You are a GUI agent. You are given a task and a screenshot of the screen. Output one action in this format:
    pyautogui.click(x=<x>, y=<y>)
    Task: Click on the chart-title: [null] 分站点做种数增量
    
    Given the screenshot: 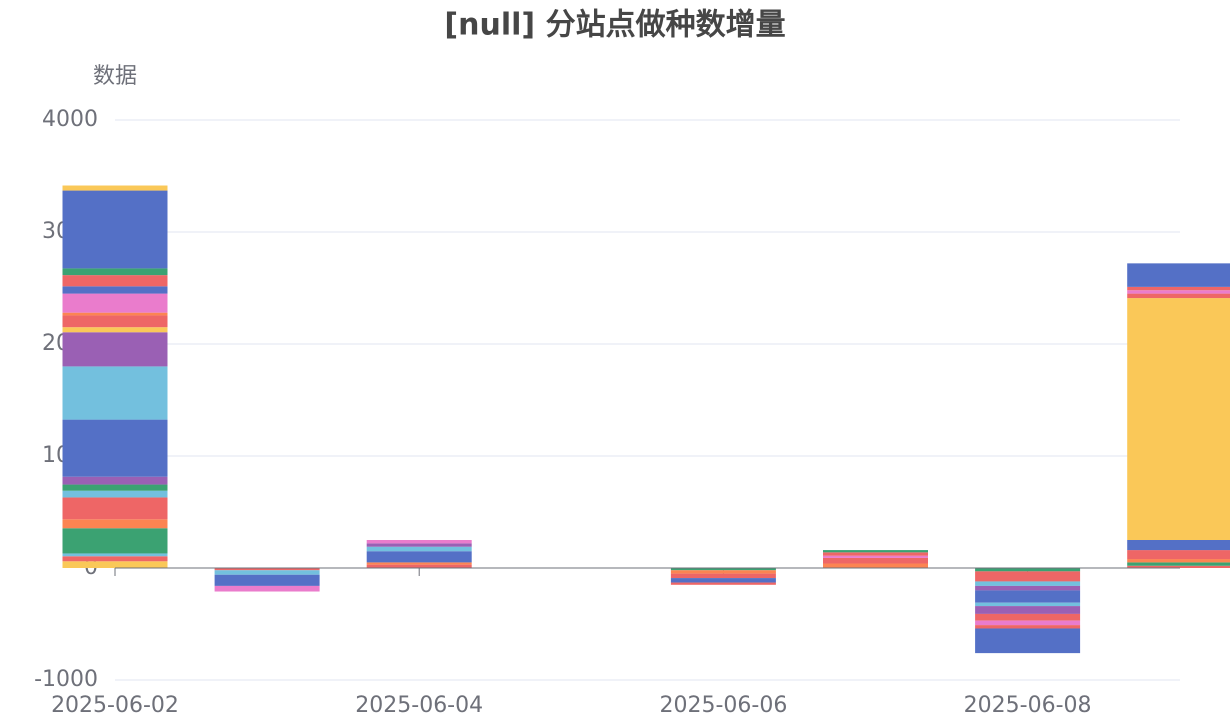 What is the action you would take?
    pyautogui.click(x=614, y=25)
    